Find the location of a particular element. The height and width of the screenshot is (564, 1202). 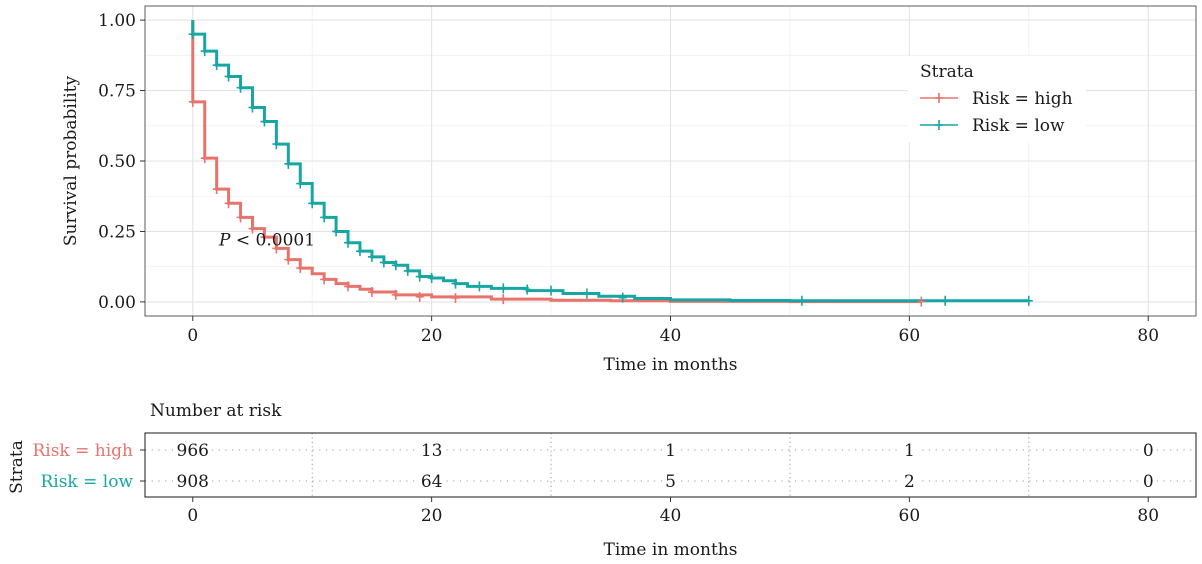

y-tick-label: 0.00 is located at coordinates (117, 303).